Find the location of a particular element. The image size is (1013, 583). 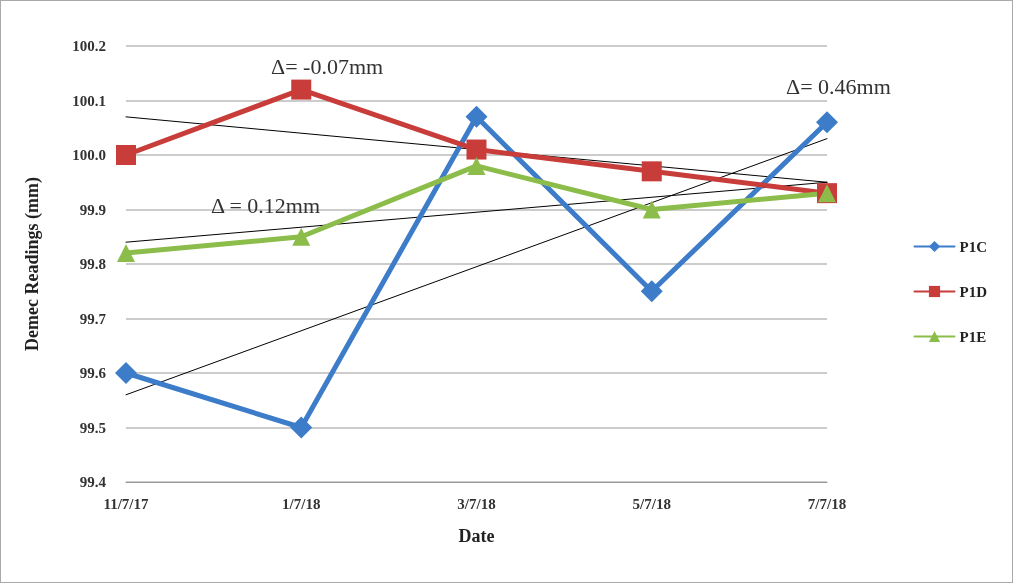

y-tick-label: 100.1 is located at coordinates (89, 100).